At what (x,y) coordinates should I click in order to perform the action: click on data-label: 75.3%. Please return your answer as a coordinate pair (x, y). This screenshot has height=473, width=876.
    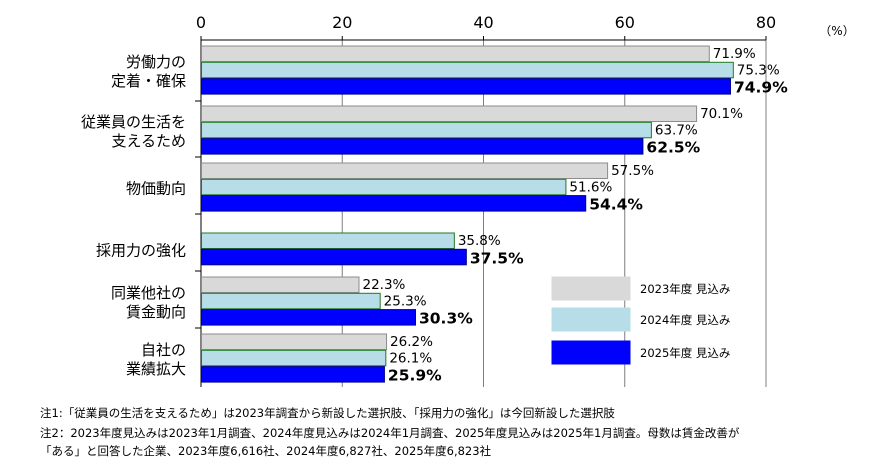
    Looking at the image, I should click on (758, 70).